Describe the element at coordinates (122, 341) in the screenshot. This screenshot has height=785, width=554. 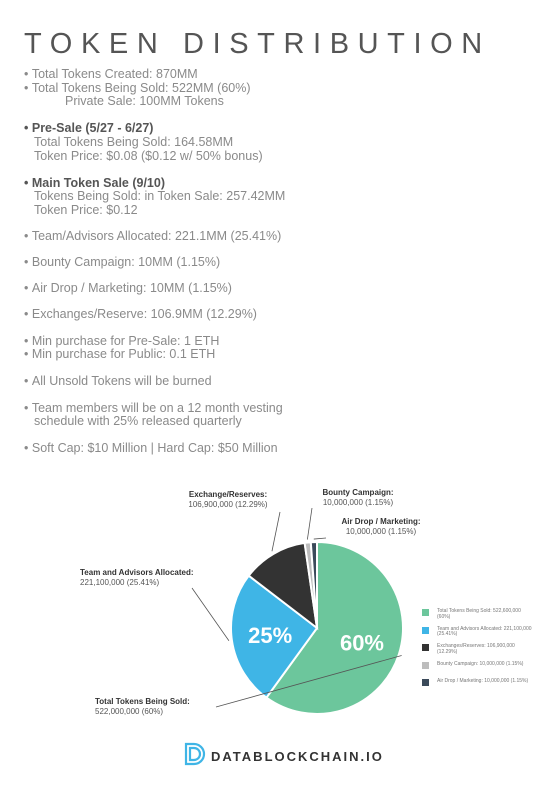
I see `bullet: Min purchase for Pre-Sale: 1 ETH` at that location.